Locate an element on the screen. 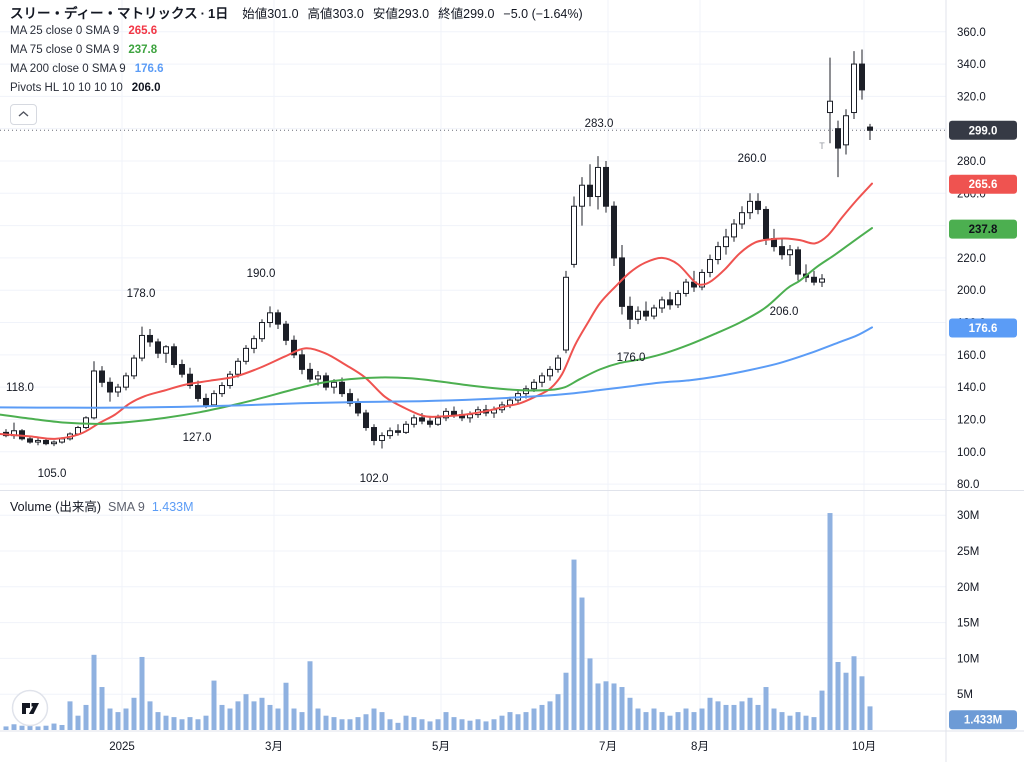 This screenshot has width=1024, height=762. svg-text: 3月 is located at coordinates (274, 747).